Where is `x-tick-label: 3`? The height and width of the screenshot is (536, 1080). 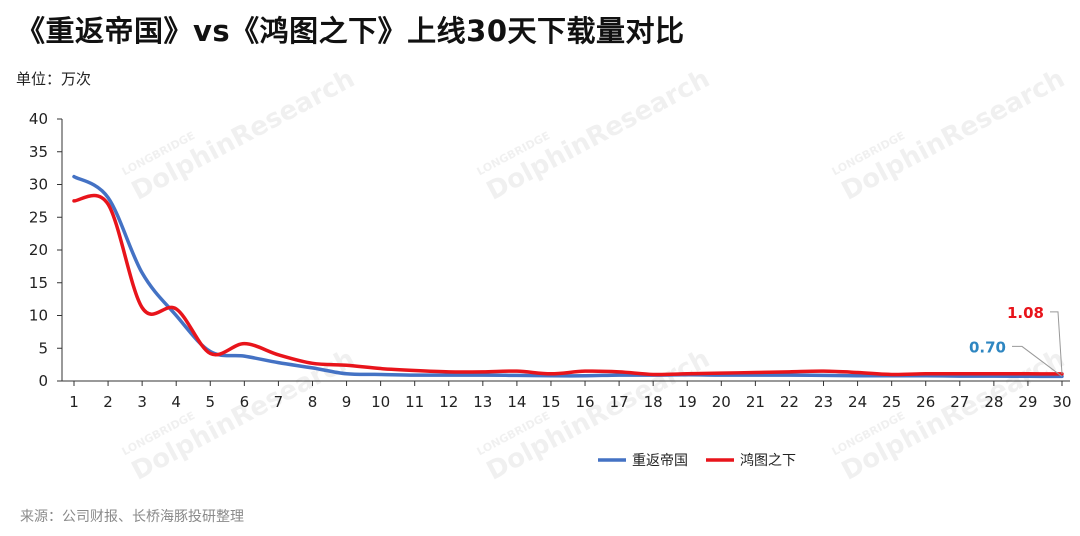
x-tick-label: 3 is located at coordinates (142, 402).